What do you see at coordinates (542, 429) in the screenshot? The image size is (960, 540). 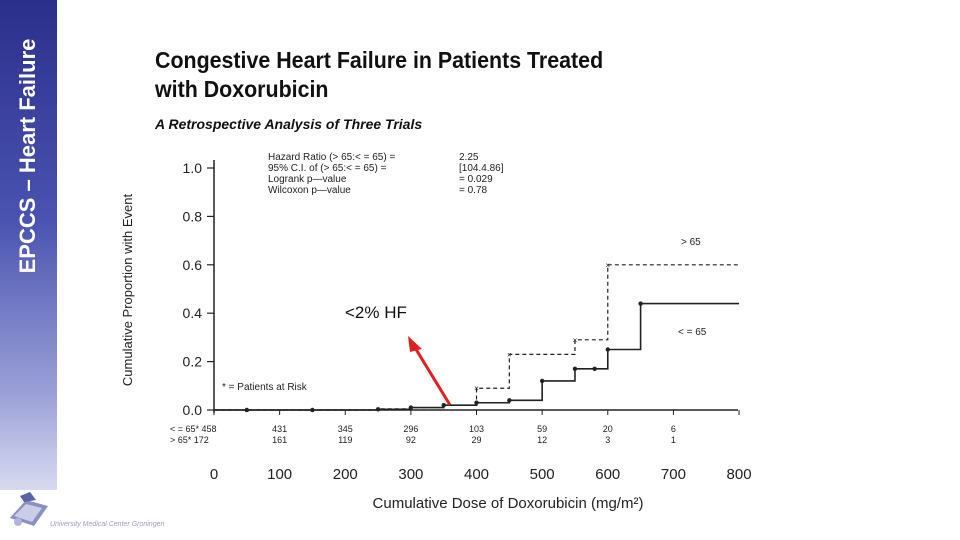 I see `at-risk-count: 59` at bounding box center [542, 429].